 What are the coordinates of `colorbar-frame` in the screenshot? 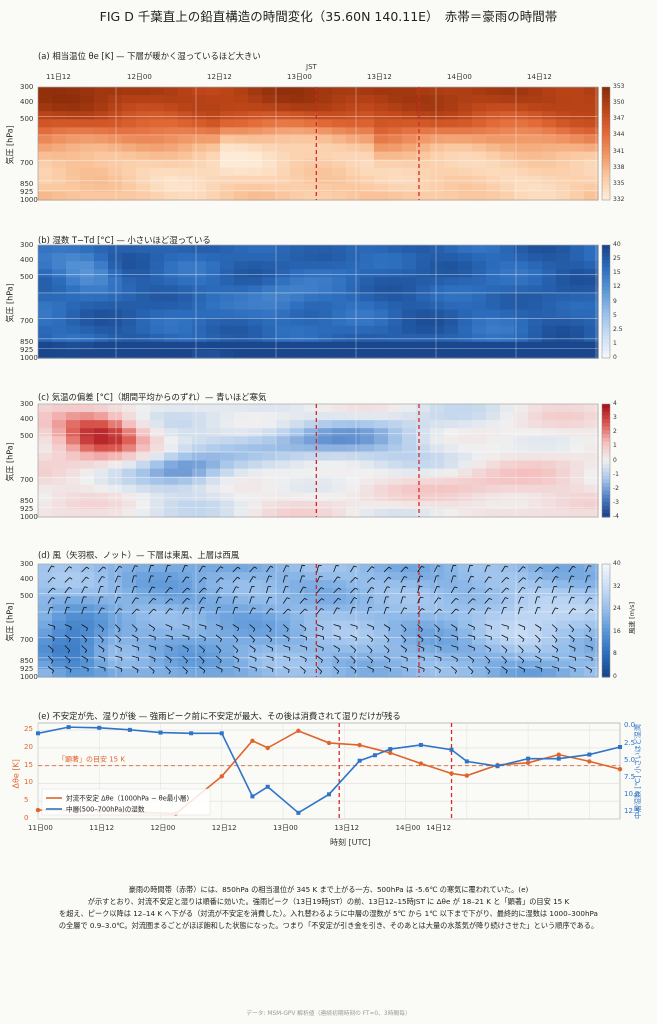 It's located at (606, 301).